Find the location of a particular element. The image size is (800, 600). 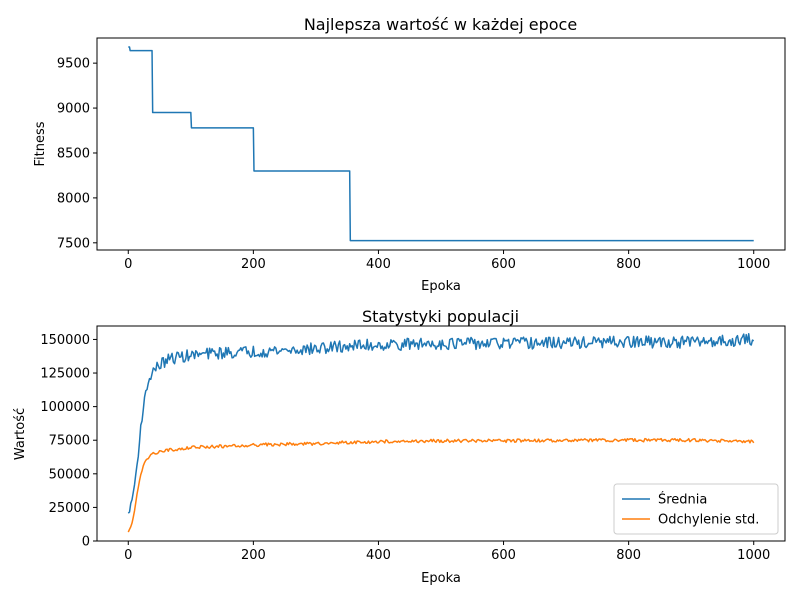

legend-label: Odchylenie std. is located at coordinates (708, 520).